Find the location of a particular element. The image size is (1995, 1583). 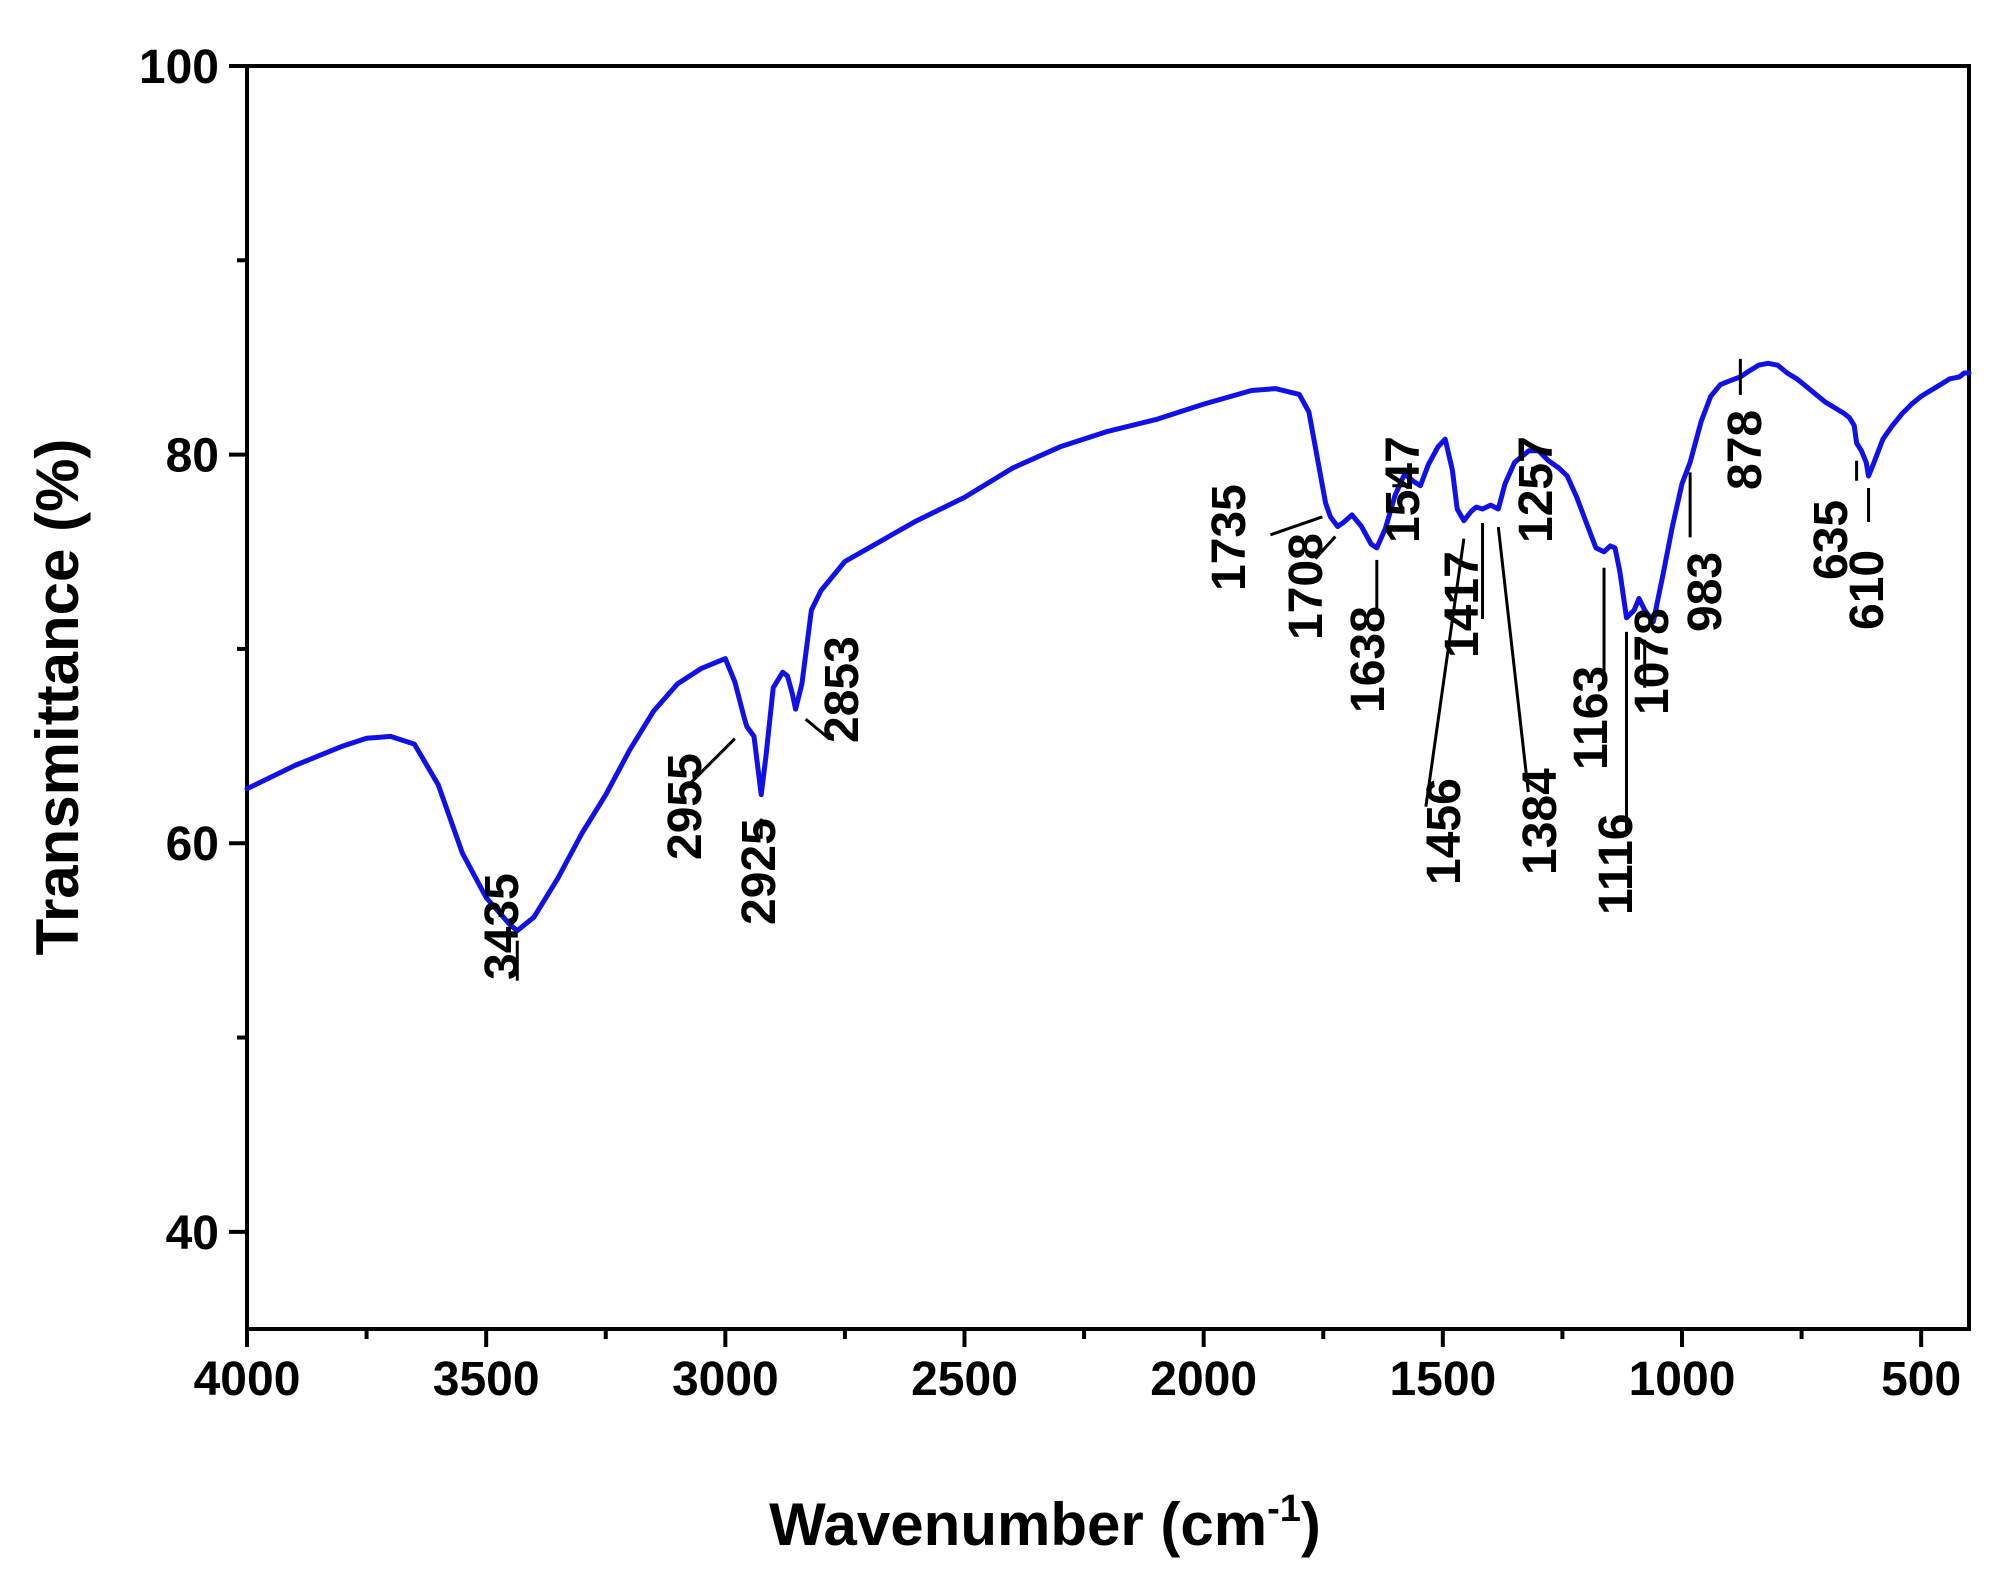

peak-label: 635 is located at coordinates (1831, 540).